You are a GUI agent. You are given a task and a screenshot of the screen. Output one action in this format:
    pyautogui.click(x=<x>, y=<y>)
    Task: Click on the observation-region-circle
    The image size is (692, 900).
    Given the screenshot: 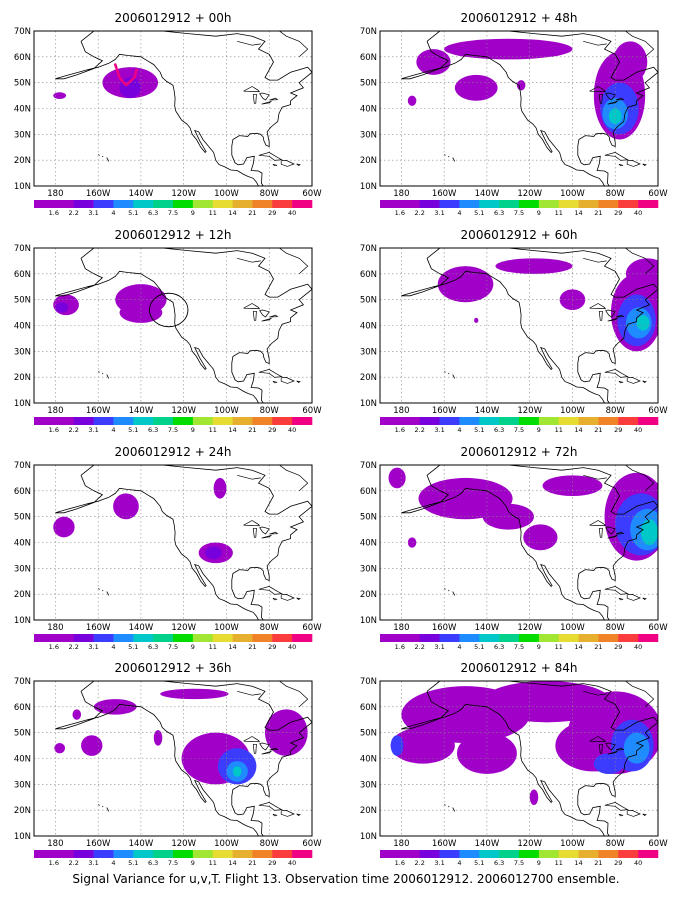 What is the action you would take?
    pyautogui.click(x=169, y=310)
    